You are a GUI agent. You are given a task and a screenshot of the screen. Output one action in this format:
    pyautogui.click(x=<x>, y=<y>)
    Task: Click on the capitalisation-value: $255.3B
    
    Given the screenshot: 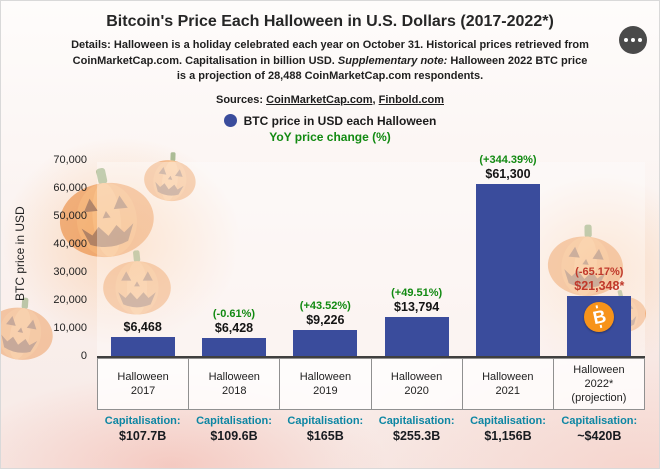 What is the action you would take?
    pyautogui.click(x=417, y=435)
    